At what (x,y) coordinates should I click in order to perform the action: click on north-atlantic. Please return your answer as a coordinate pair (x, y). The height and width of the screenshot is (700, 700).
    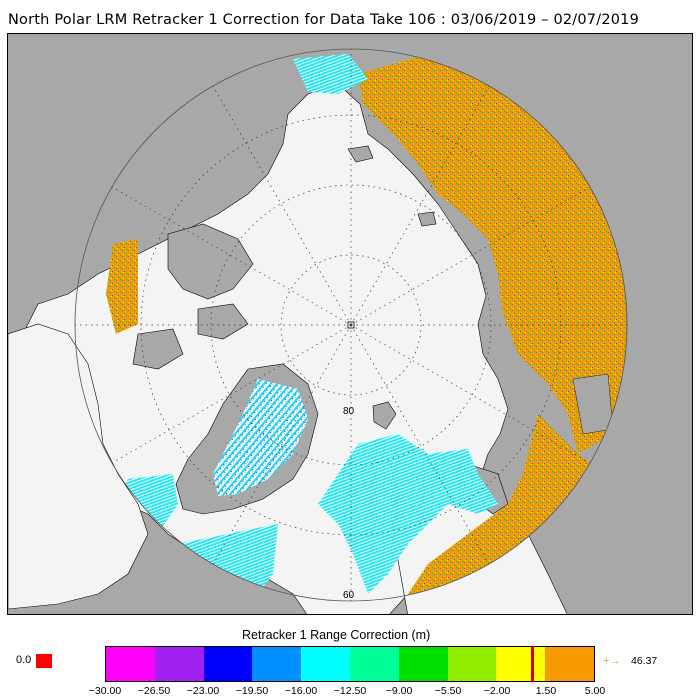
    Looking at the image, I should click on (78, 466).